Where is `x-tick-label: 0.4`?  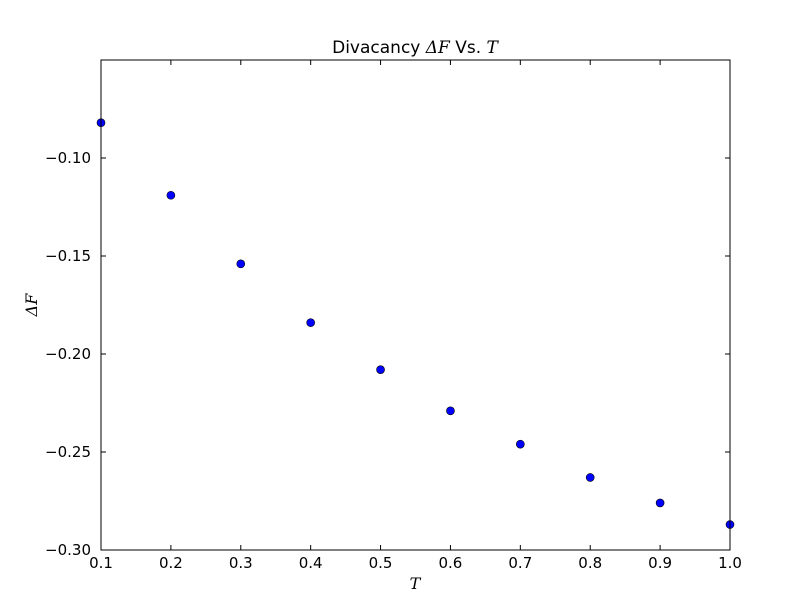
x-tick-label: 0.4 is located at coordinates (311, 563).